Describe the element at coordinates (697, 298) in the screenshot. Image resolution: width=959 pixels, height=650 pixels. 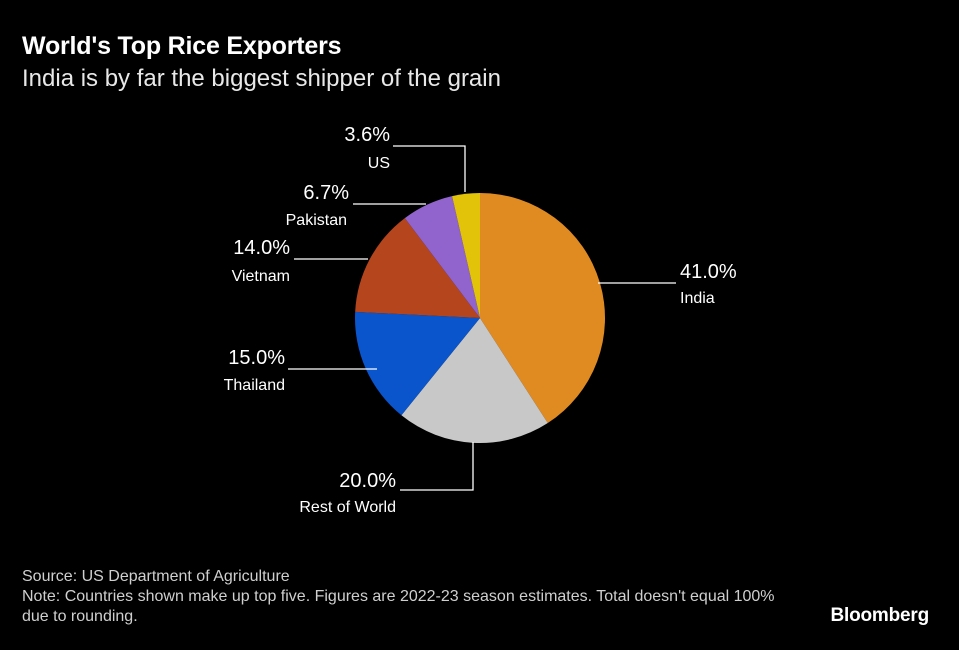
I see `slice-label-india: India` at that location.